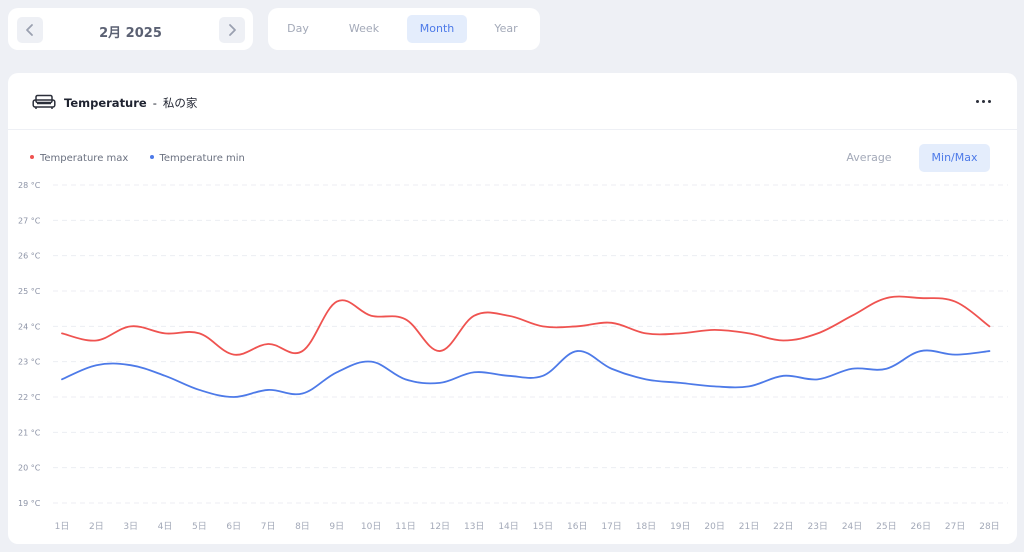  What do you see at coordinates (84, 158) in the screenshot?
I see `legend-label-max: Temperature max` at bounding box center [84, 158].